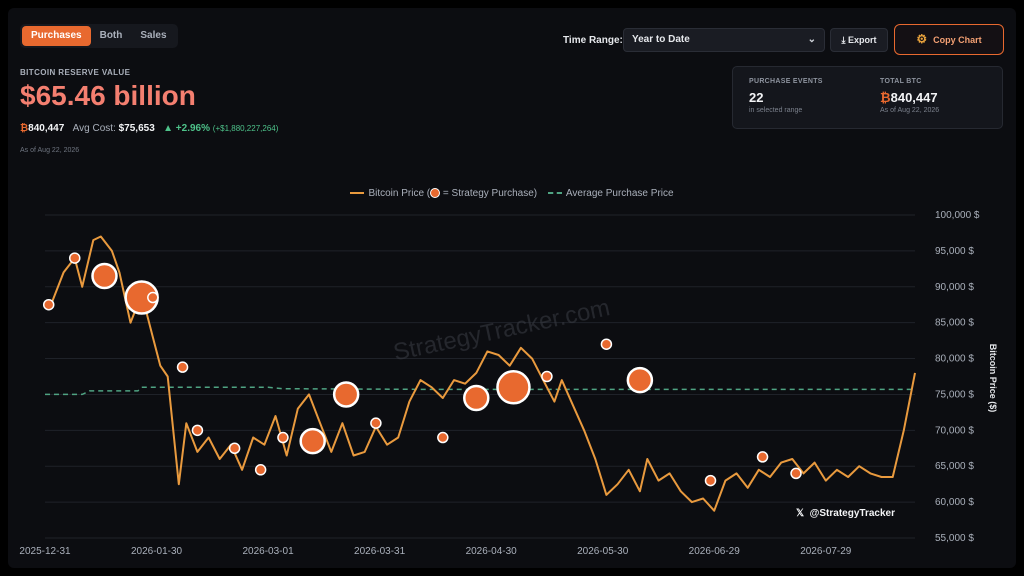  What do you see at coordinates (954, 323) in the screenshot?
I see `y-tick-label: 85,000 $` at bounding box center [954, 323].